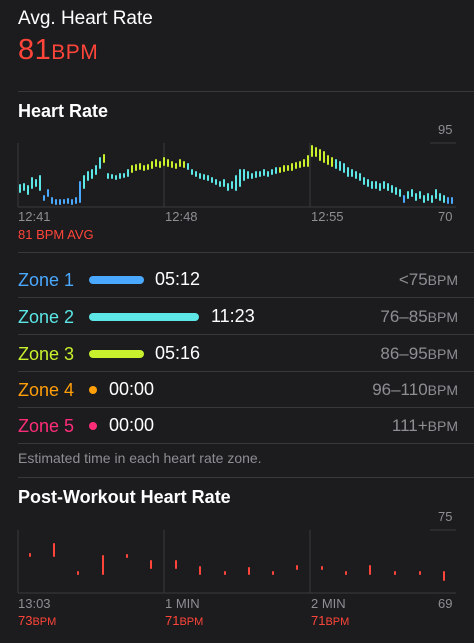 The height and width of the screenshot is (643, 474). I want to click on post-value-3: 71BPM, so click(330, 620).